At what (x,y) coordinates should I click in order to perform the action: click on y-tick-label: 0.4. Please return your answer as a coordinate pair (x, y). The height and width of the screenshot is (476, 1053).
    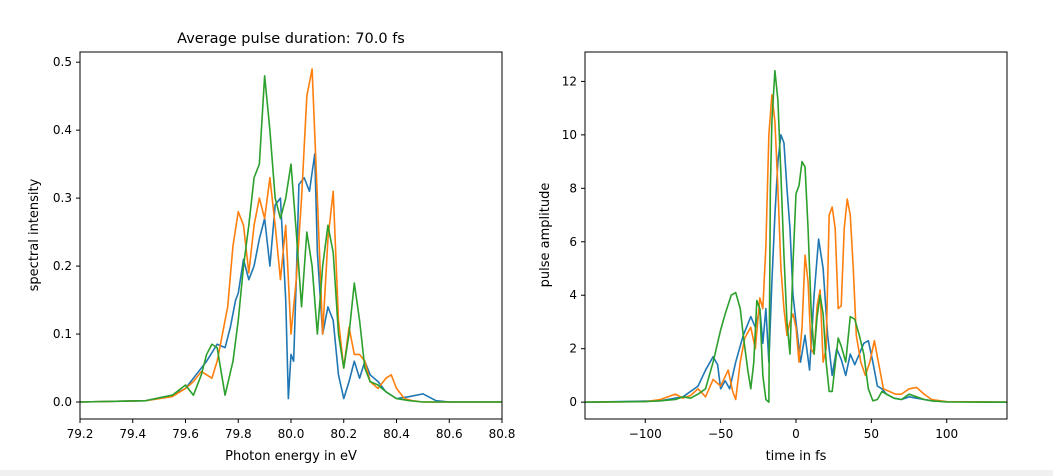
    Looking at the image, I should click on (62, 130).